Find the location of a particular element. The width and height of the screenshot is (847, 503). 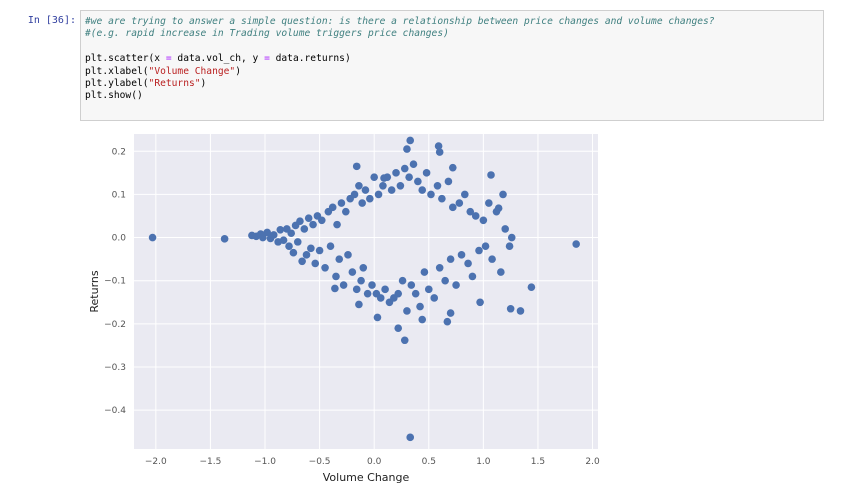

x-tick-label: −1.5 is located at coordinates (210, 462).